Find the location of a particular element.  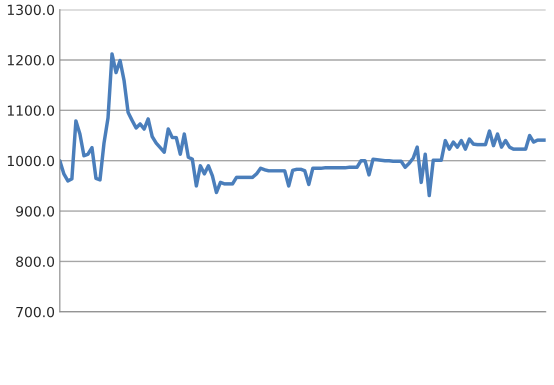

y-tick-label: 1000.0 is located at coordinates (31, 161).